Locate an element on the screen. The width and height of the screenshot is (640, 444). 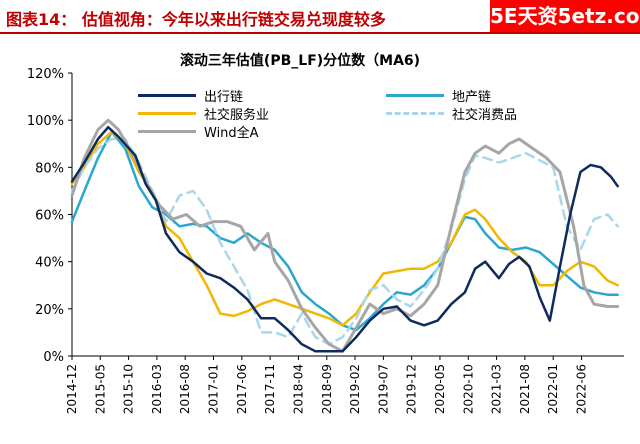
y-tick-label: 40% is located at coordinates (49, 263).